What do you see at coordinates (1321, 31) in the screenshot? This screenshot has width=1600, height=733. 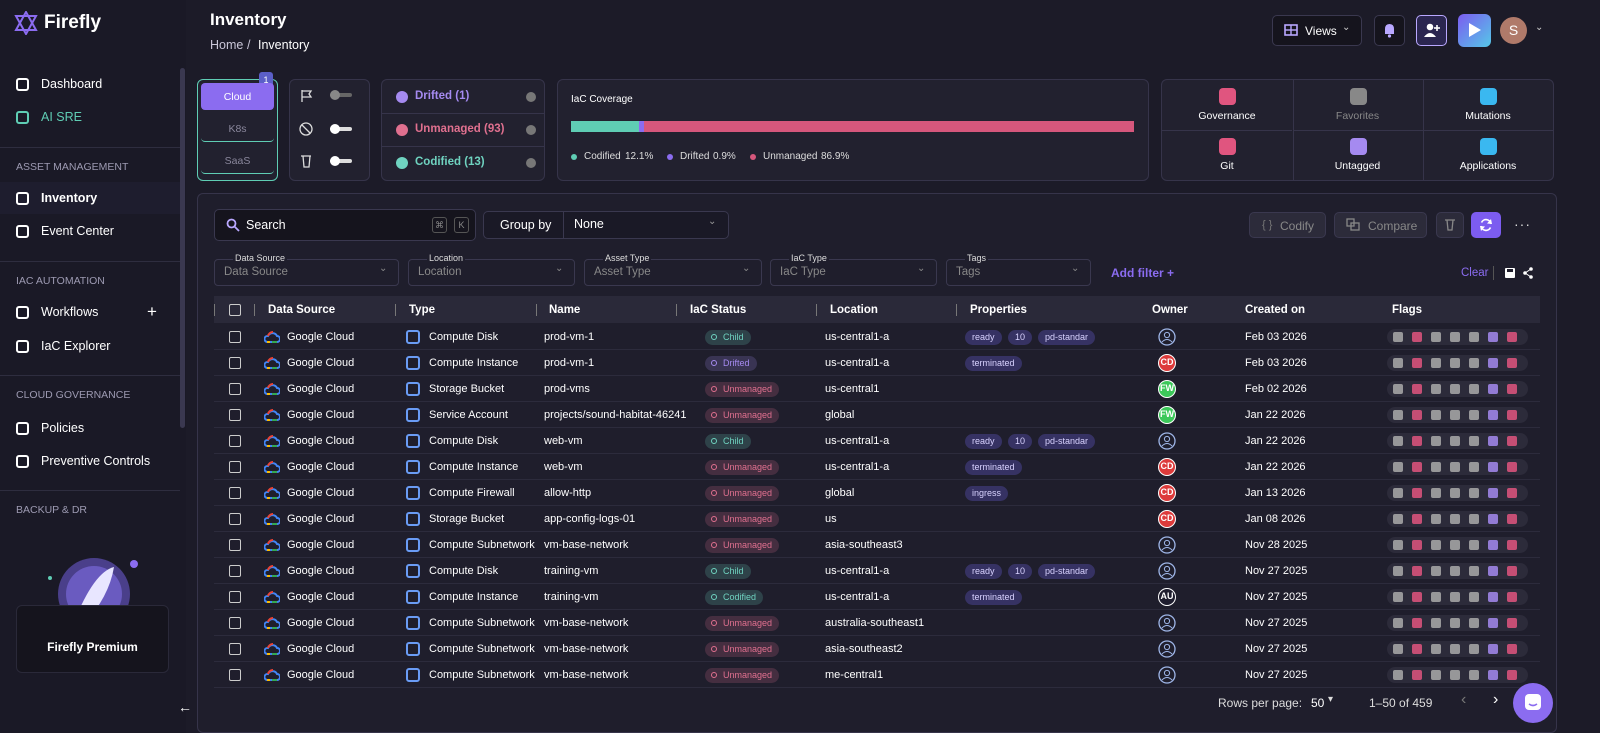 I see `views-label: Views` at bounding box center [1321, 31].